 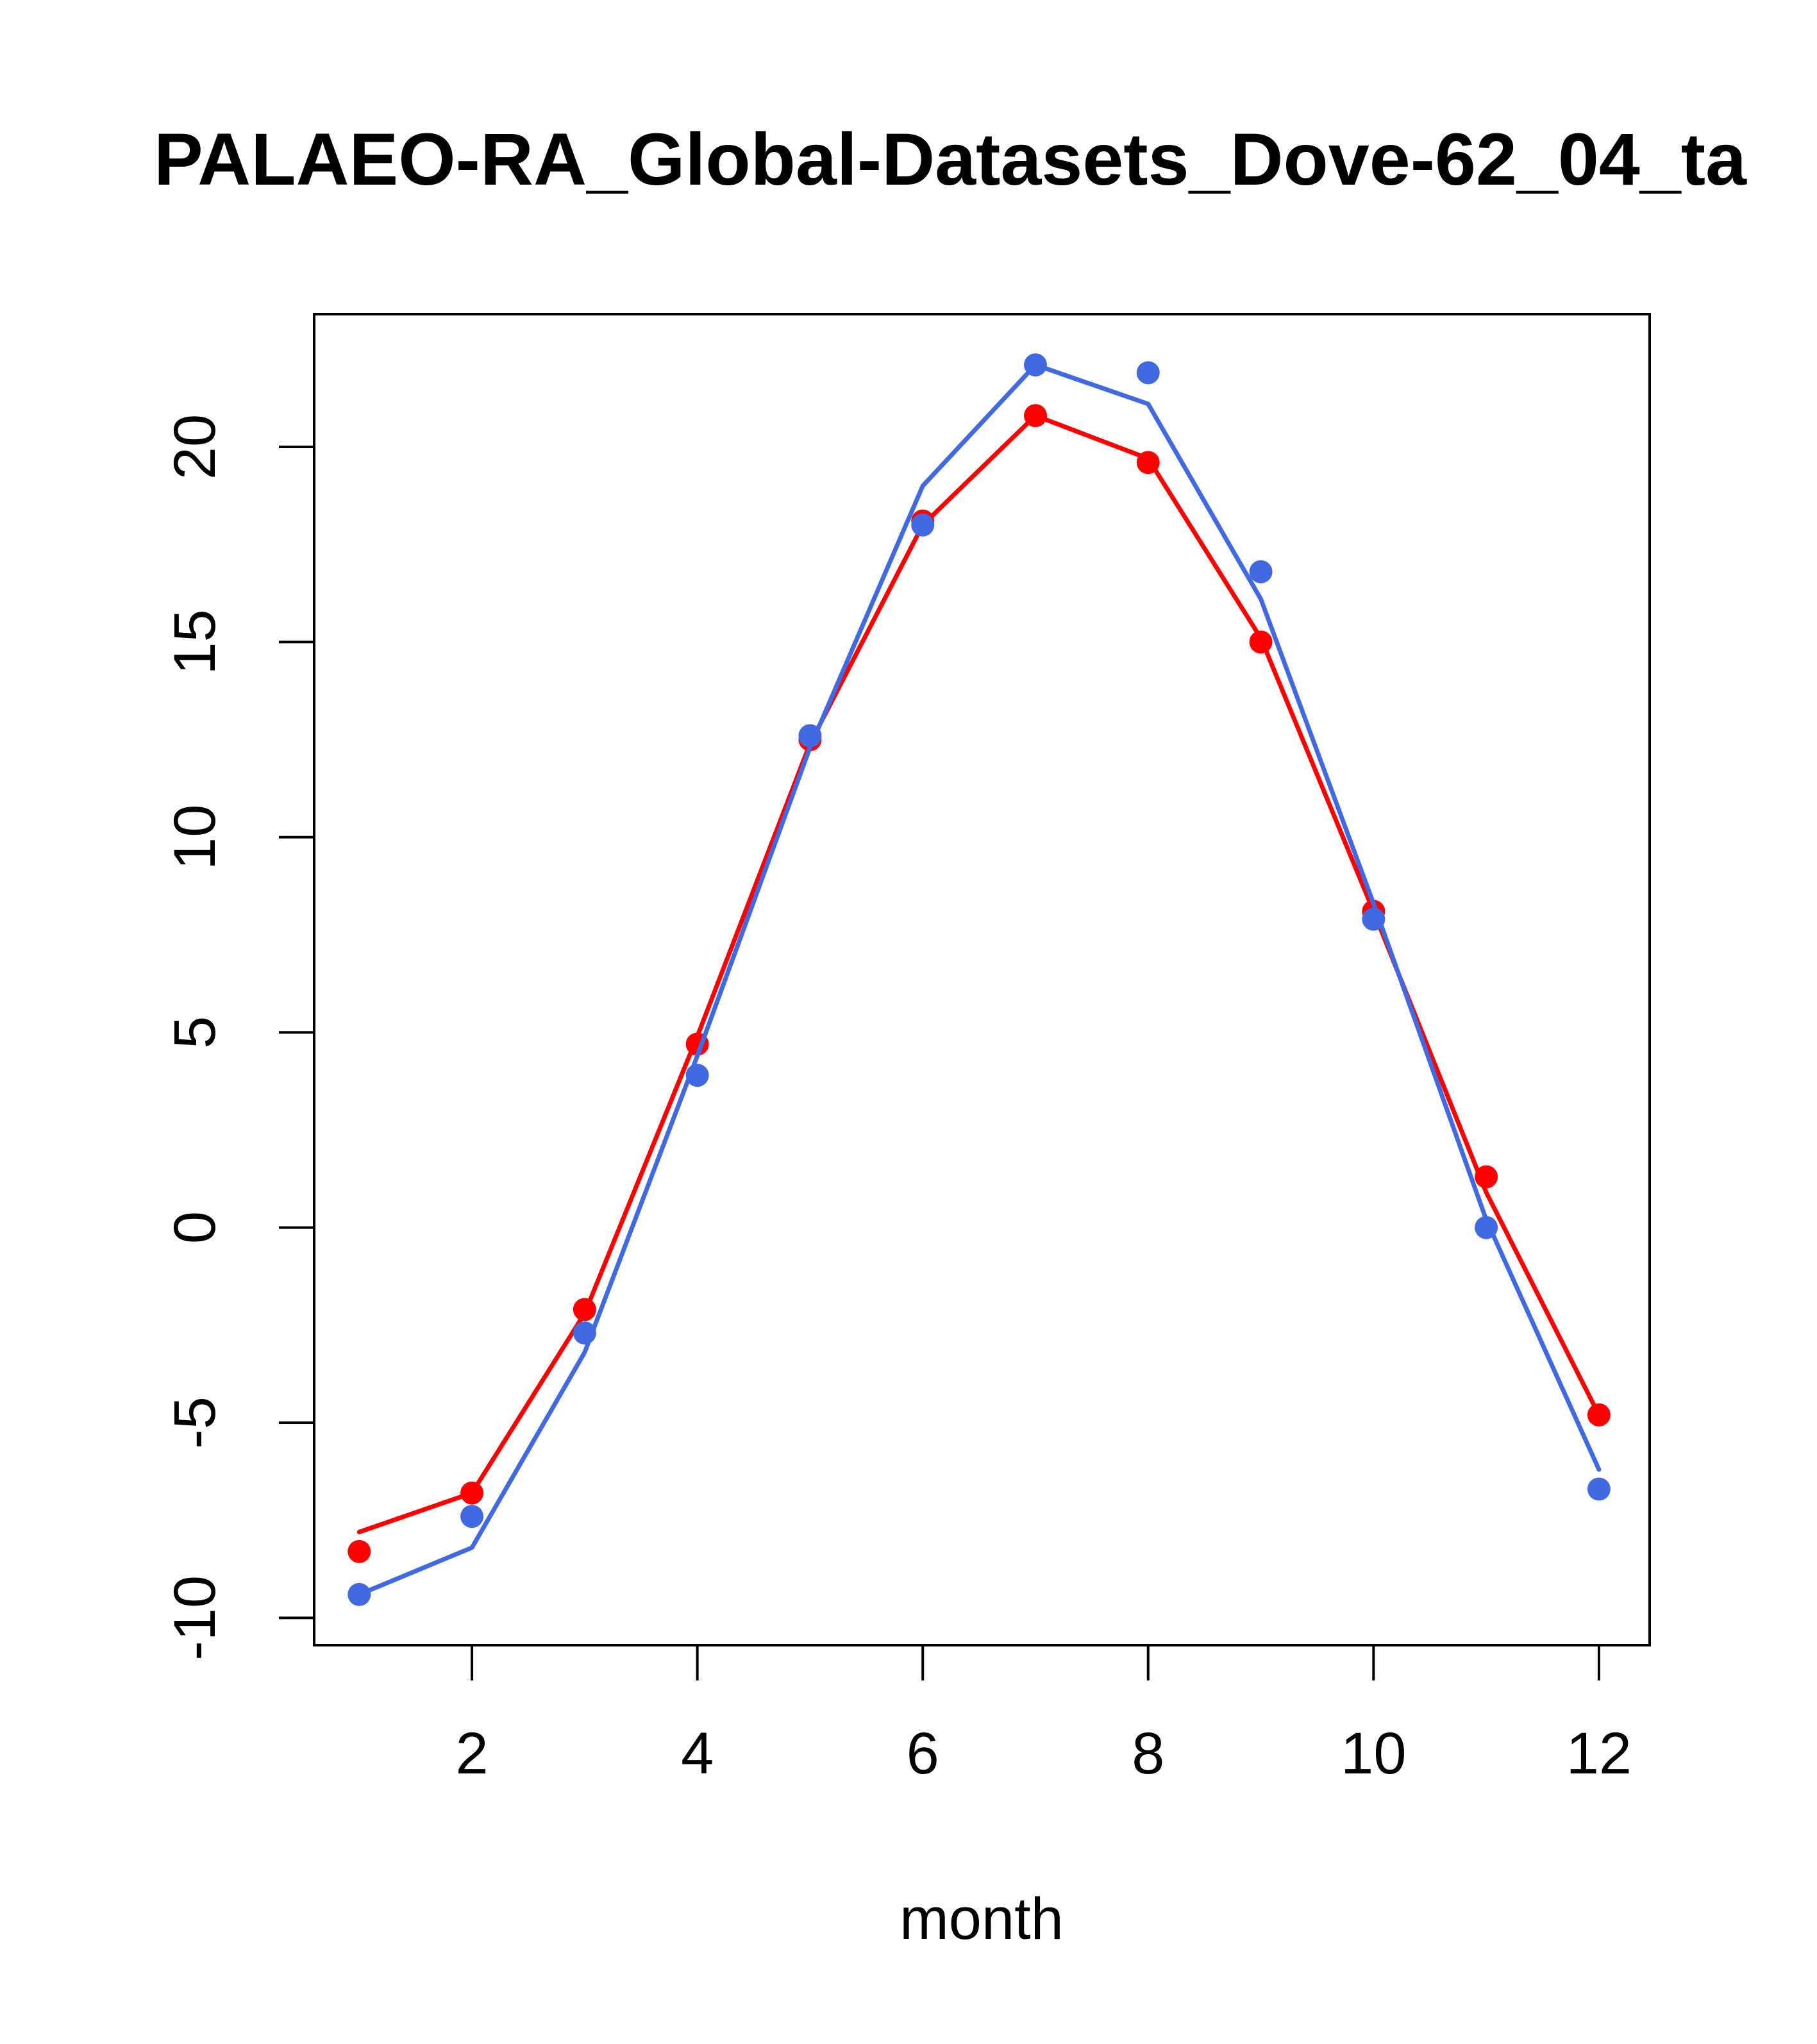 I want to click on x-tick-label: 2, so click(x=473, y=1753).